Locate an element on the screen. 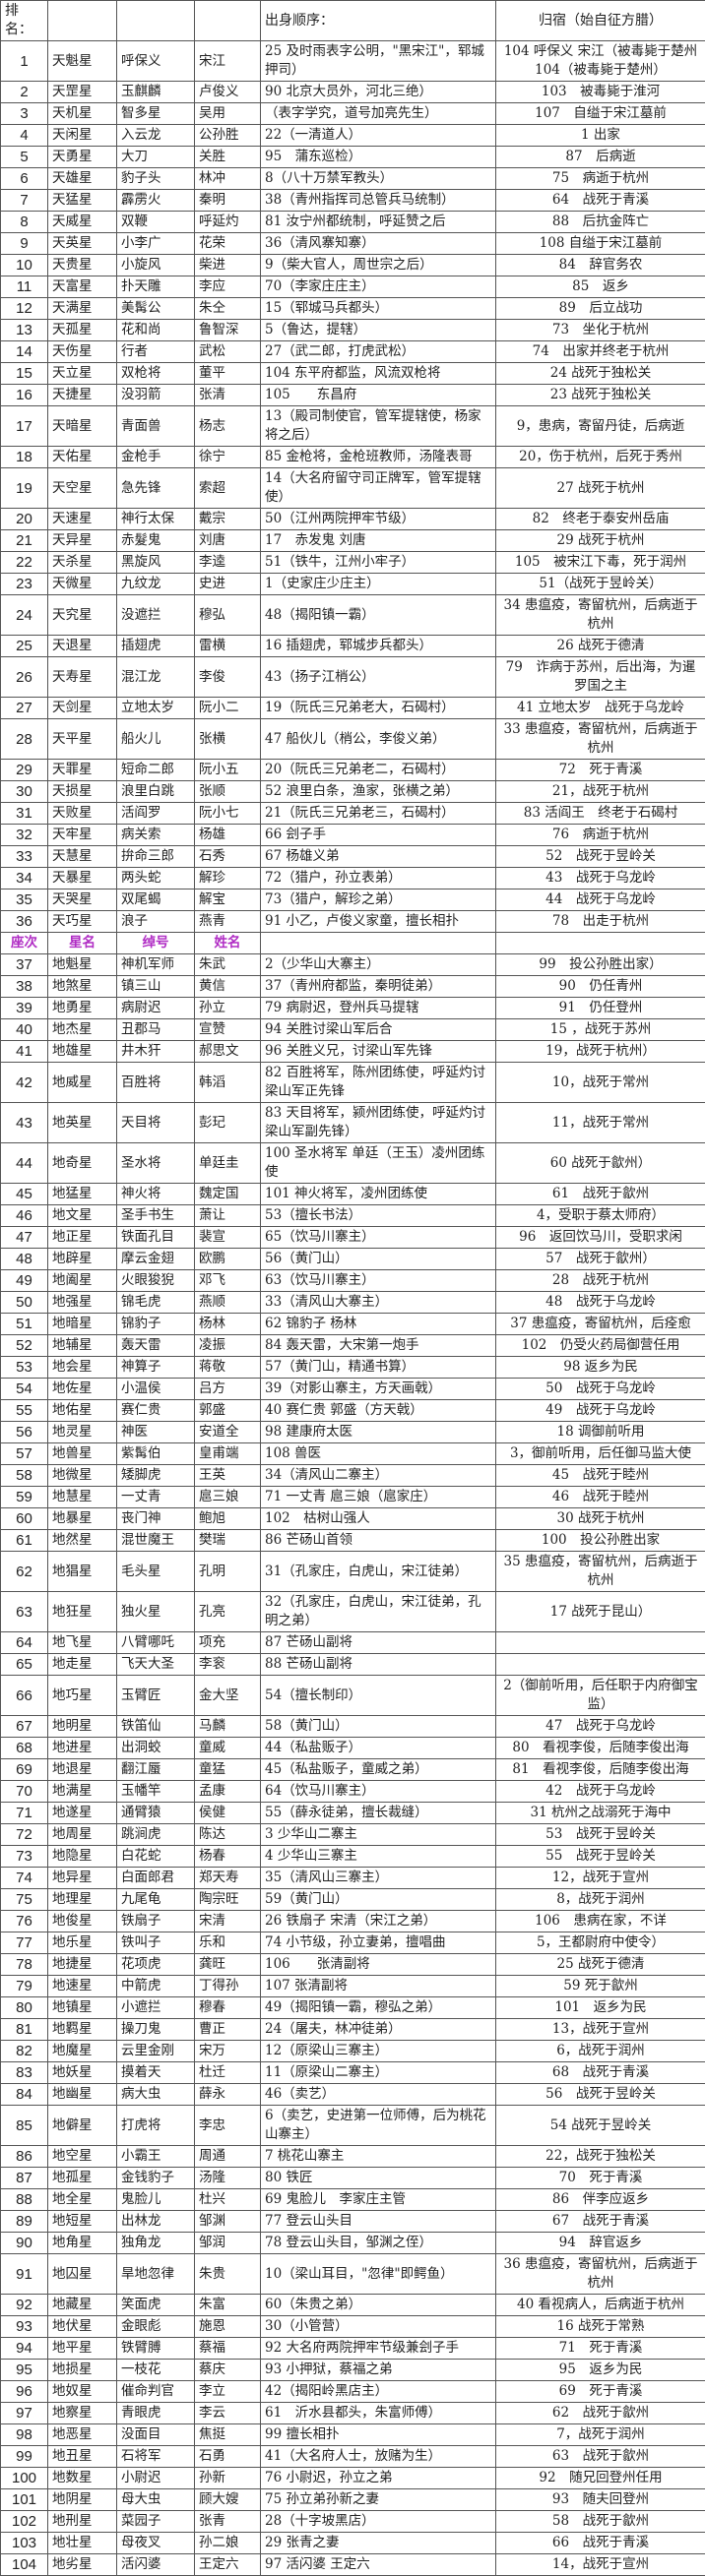 This screenshot has width=705, height=2576. cell-nickname: 短命二郎 is located at coordinates (156, 770).